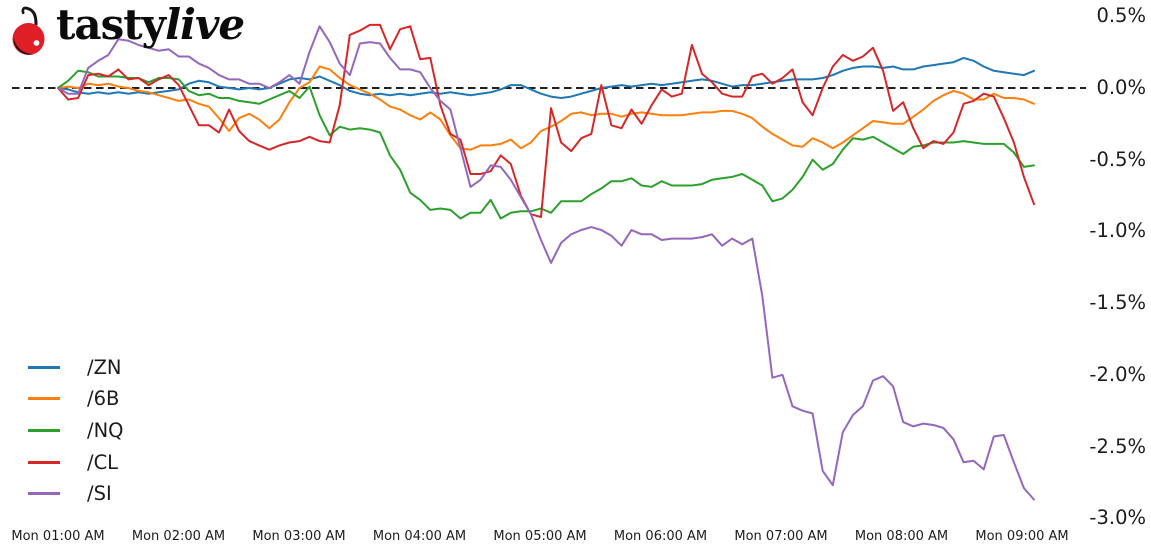 The width and height of the screenshot is (1151, 552). What do you see at coordinates (1022, 536) in the screenshot?
I see `x-tick-label: Mon 09:00 AM` at bounding box center [1022, 536].